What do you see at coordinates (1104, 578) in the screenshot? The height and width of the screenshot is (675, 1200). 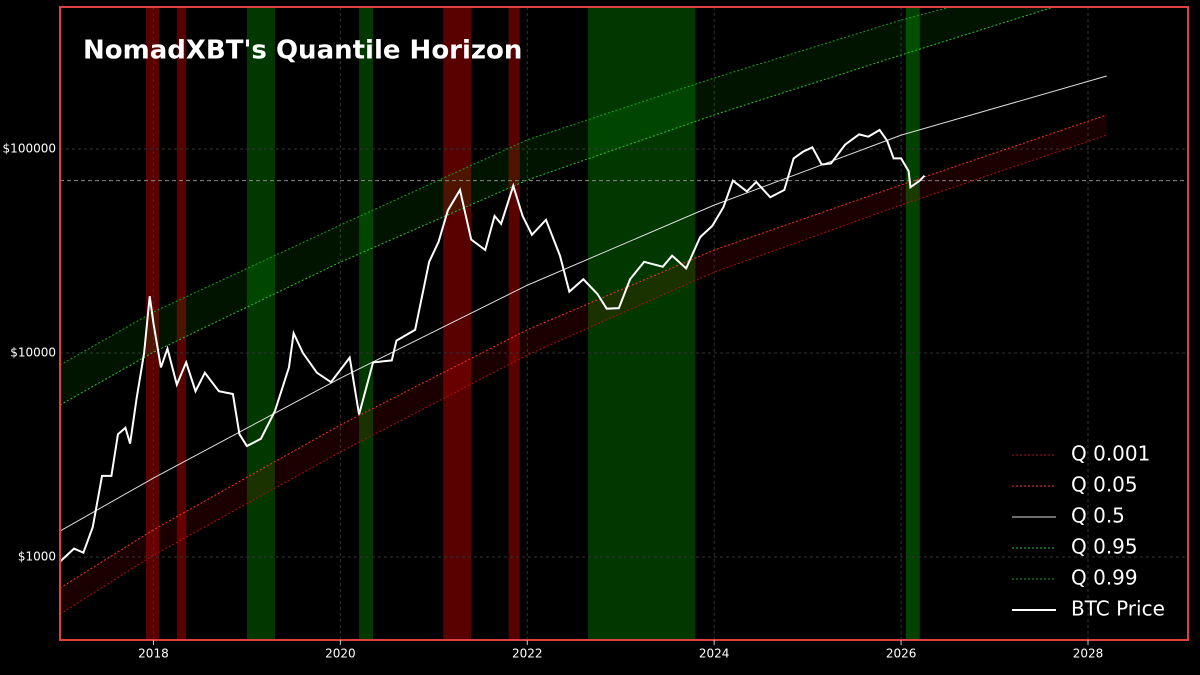 I see `legend-label: Q 0.99` at bounding box center [1104, 578].